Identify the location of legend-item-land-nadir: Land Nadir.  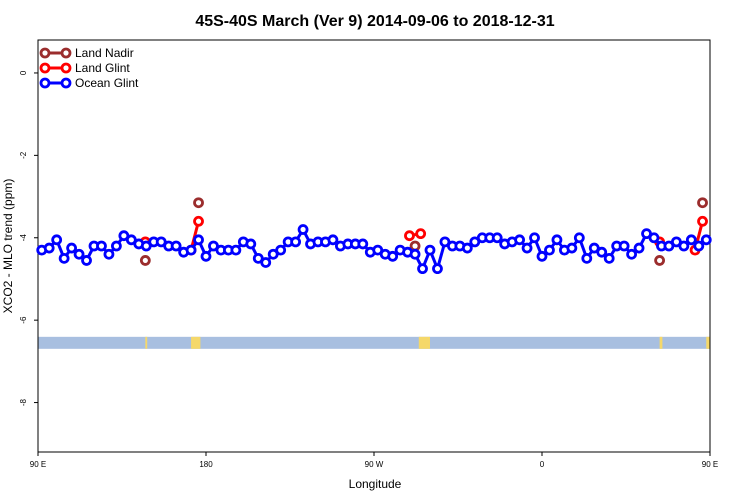
(86, 53).